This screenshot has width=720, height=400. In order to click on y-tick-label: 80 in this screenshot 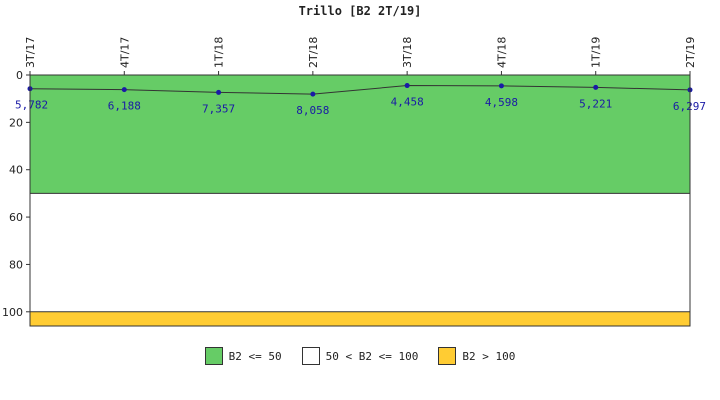, I will do `click(16, 264)`.